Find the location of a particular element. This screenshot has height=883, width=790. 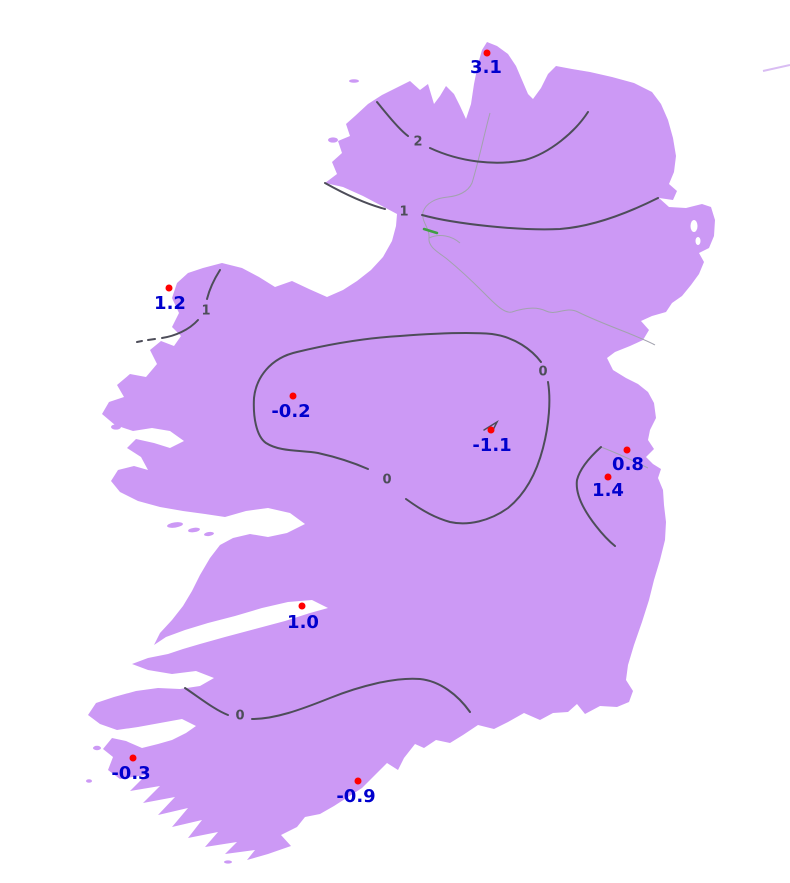

station-value-label: 3.1 is located at coordinates (486, 67).